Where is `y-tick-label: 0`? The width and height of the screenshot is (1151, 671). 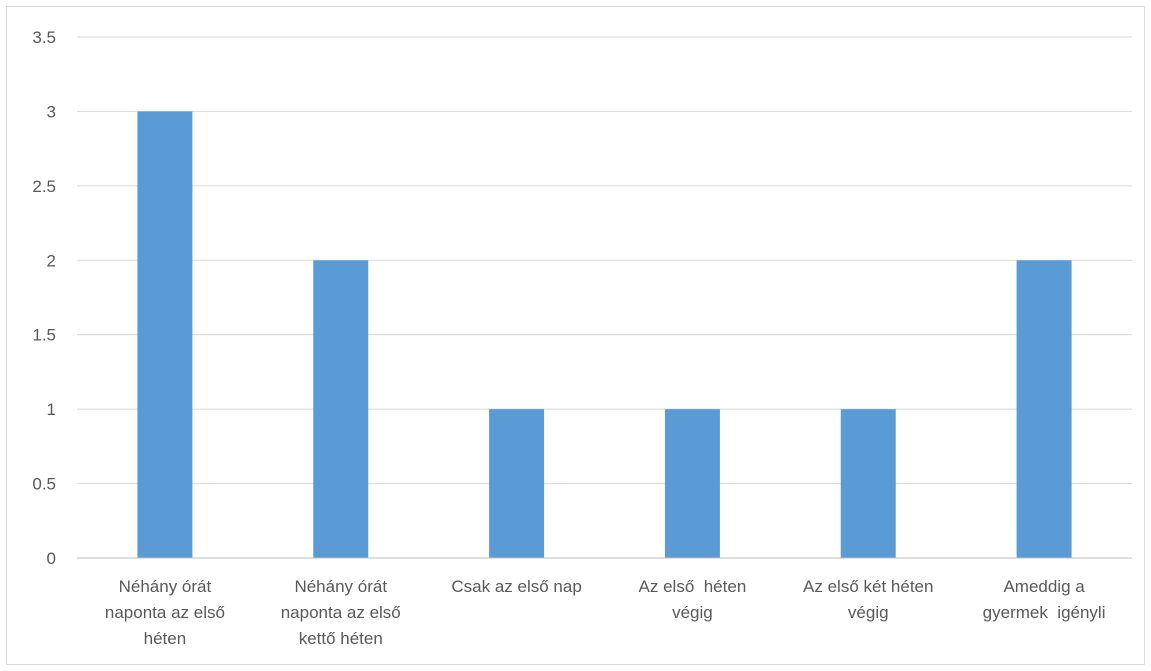 y-tick-label: 0 is located at coordinates (51, 558).